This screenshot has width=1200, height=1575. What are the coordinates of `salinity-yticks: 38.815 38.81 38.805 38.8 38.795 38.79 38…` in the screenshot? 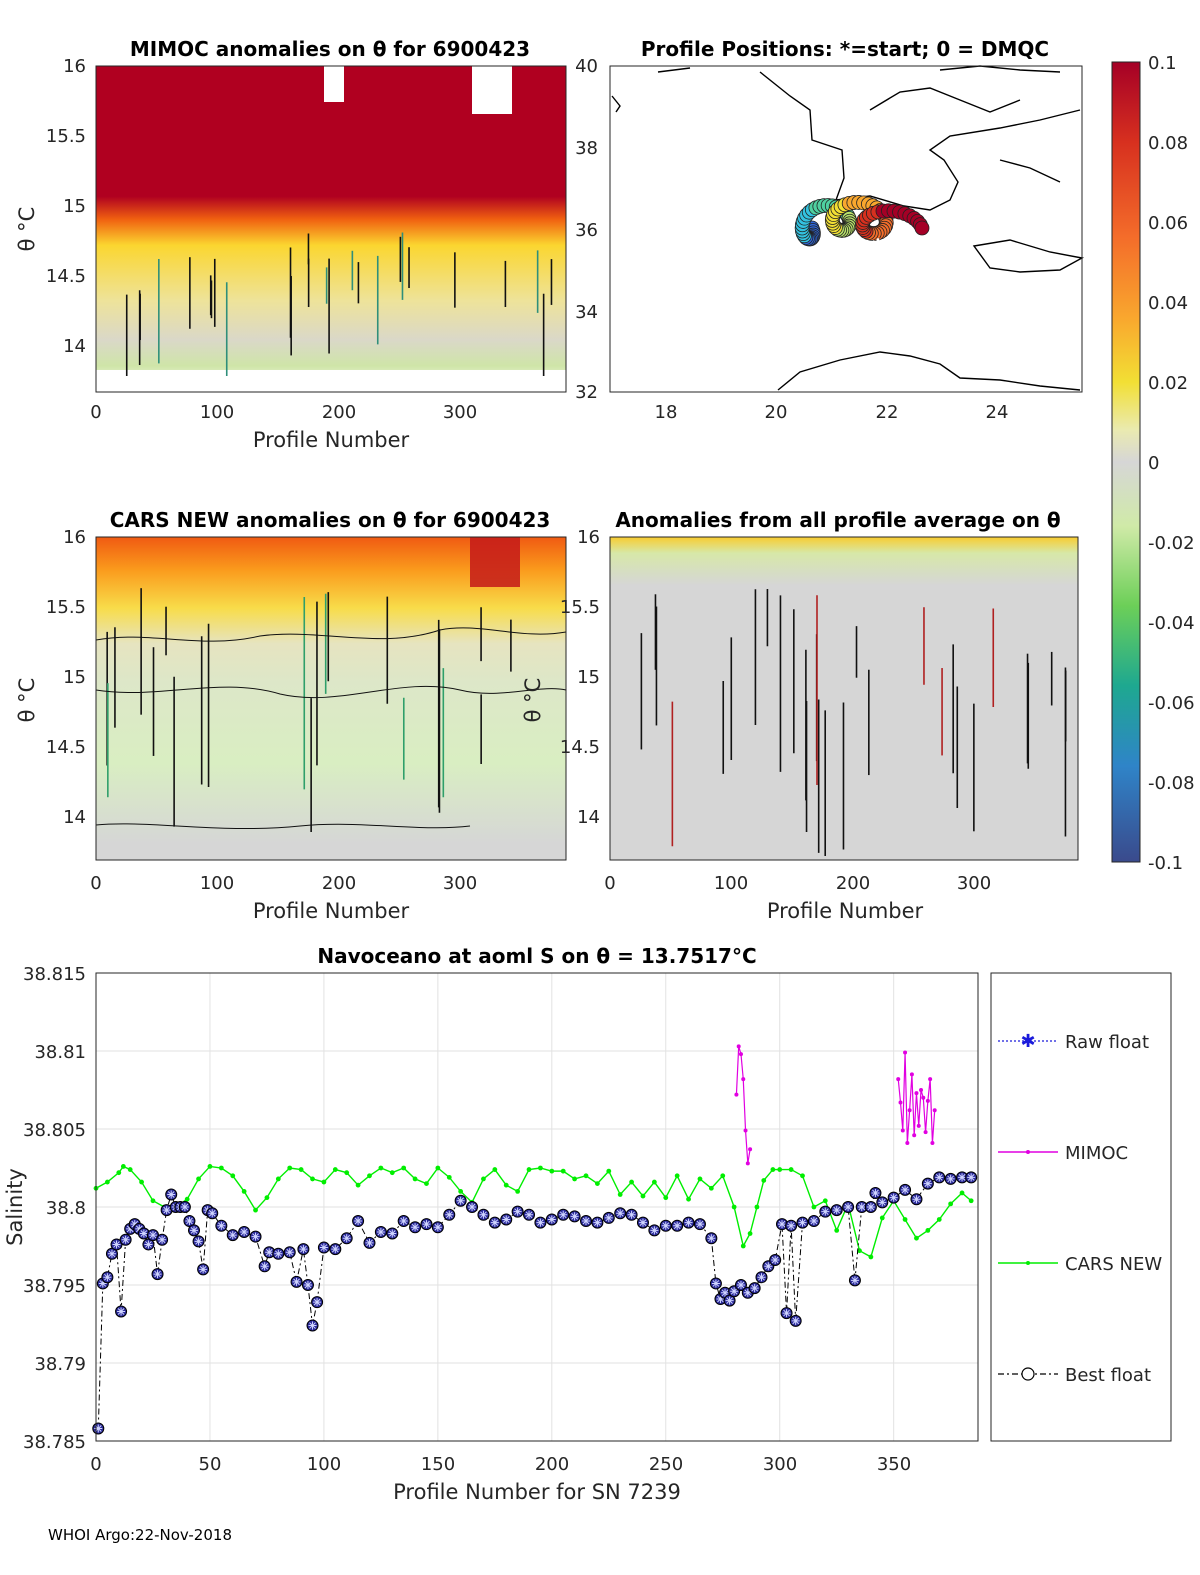 It's located at (54, 1208).